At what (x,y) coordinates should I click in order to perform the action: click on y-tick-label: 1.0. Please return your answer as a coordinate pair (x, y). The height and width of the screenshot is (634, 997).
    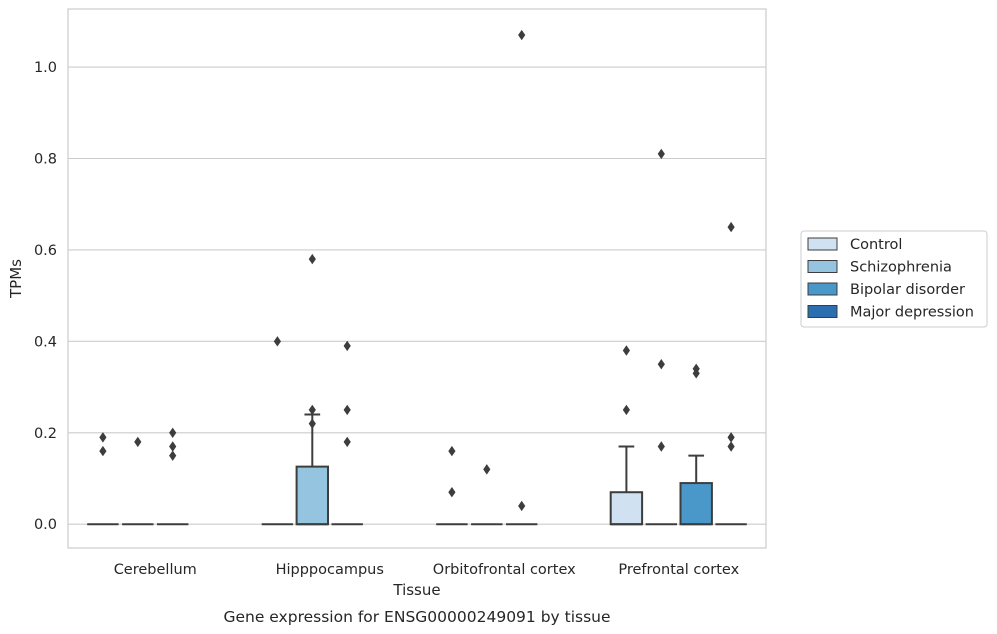
    Looking at the image, I should click on (45, 68).